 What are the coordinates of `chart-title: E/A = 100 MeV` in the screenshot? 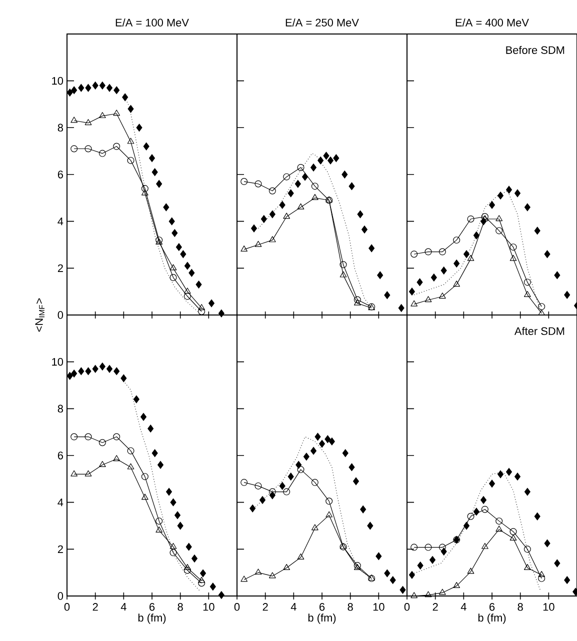 It's located at (152, 22).